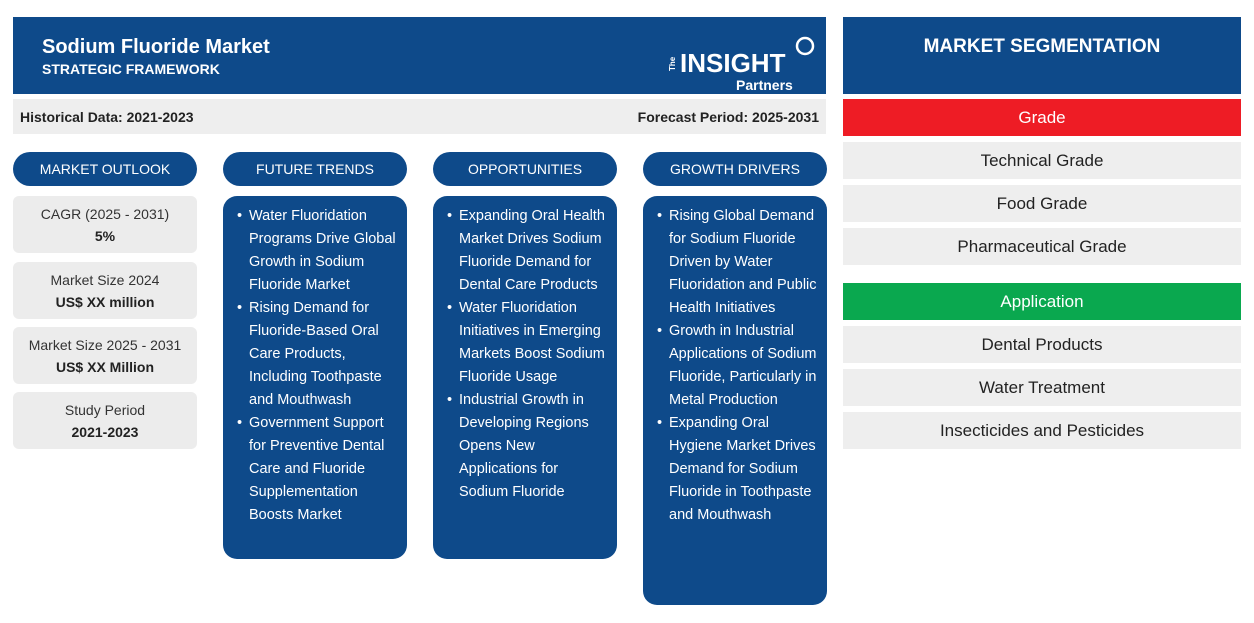 The image size is (1254, 623). What do you see at coordinates (105, 302) in the screenshot?
I see `stat-value: US$ XX million` at bounding box center [105, 302].